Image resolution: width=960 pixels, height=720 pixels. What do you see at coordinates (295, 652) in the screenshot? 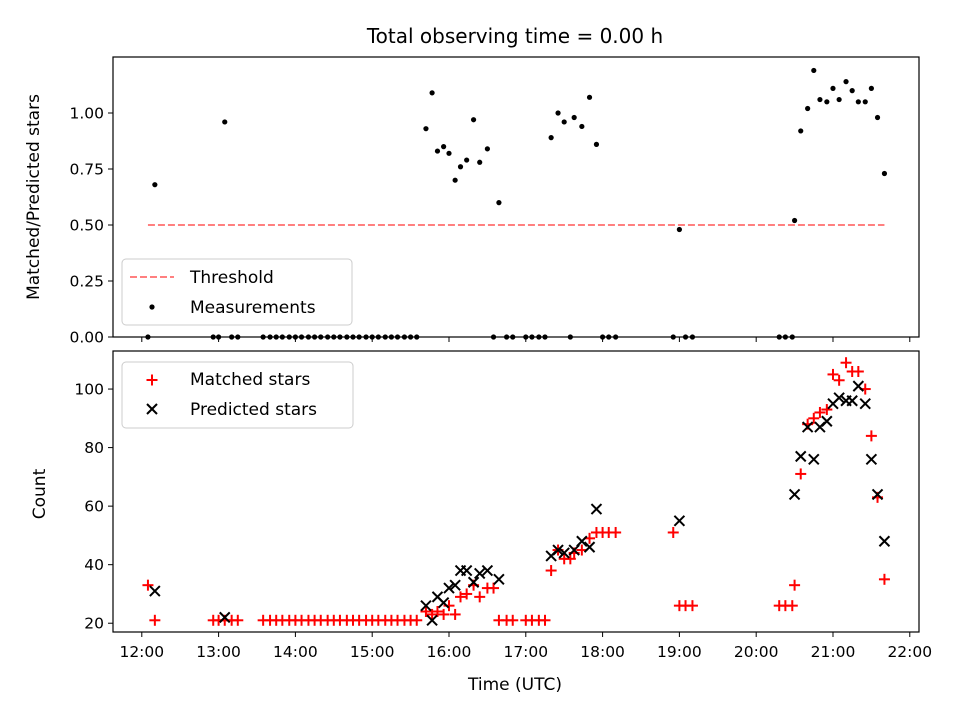
I see `count-x-tick-label: 14:00` at bounding box center [295, 652].